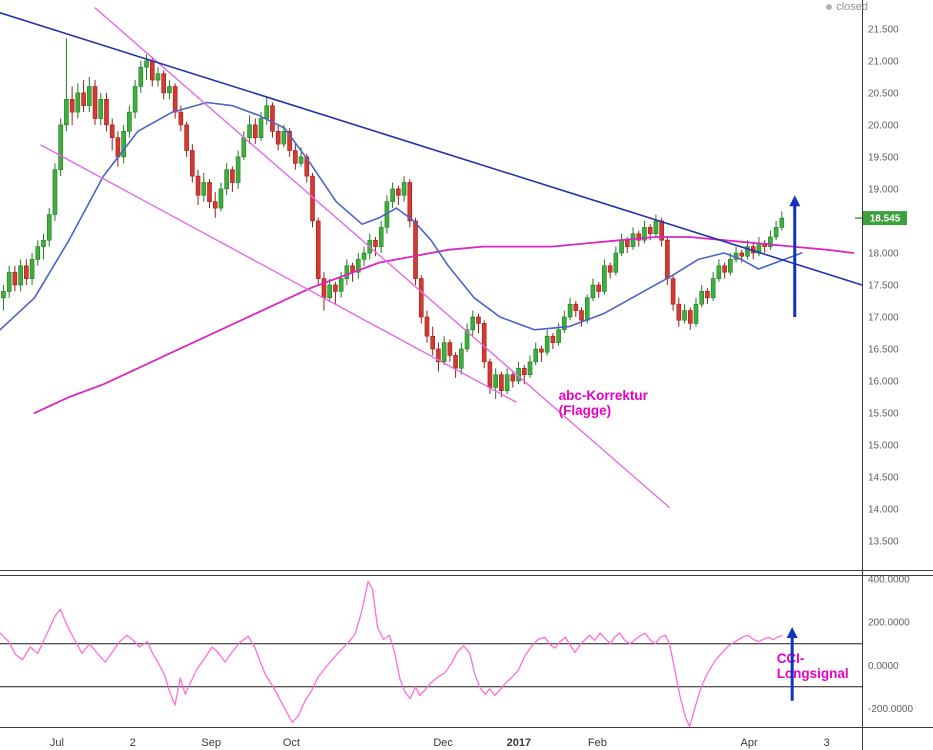 This screenshot has height=750, width=933. I want to click on cci-axis-label: 0.0000, so click(883, 666).